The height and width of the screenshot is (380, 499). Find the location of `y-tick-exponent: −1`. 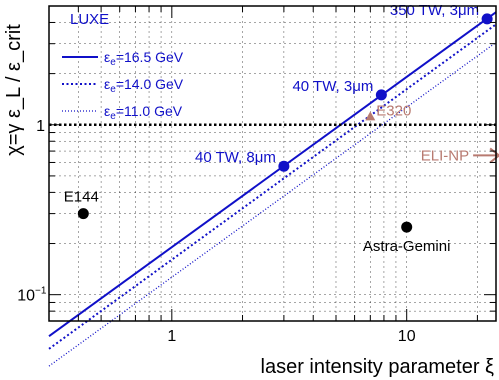

y-tick-exponent: −1 is located at coordinates (41, 291).